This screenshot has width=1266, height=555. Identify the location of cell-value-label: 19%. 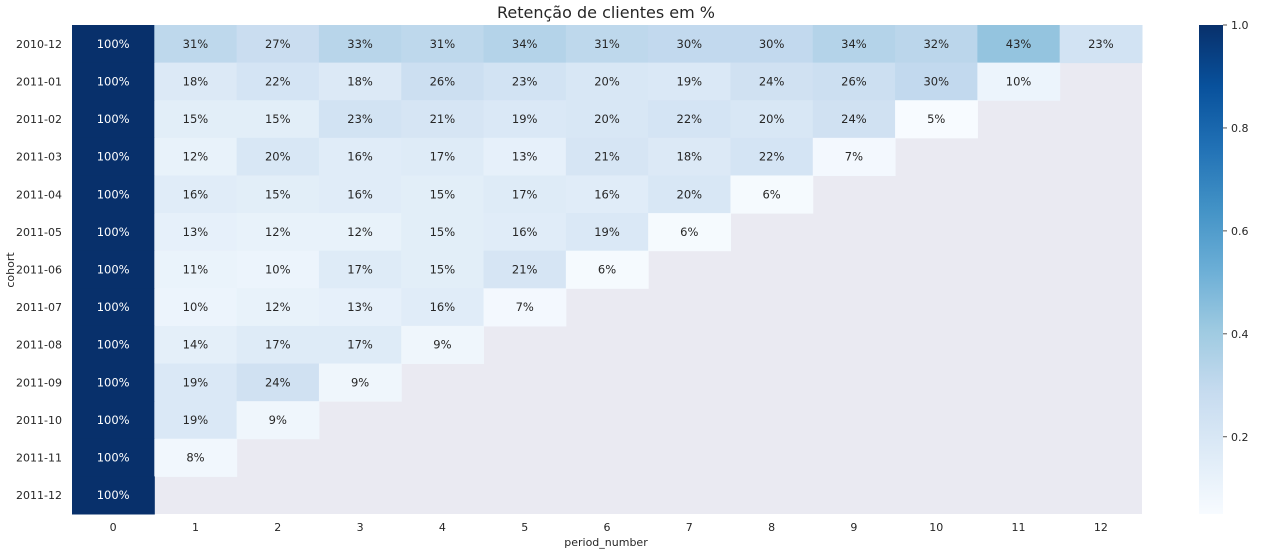
(525, 119).